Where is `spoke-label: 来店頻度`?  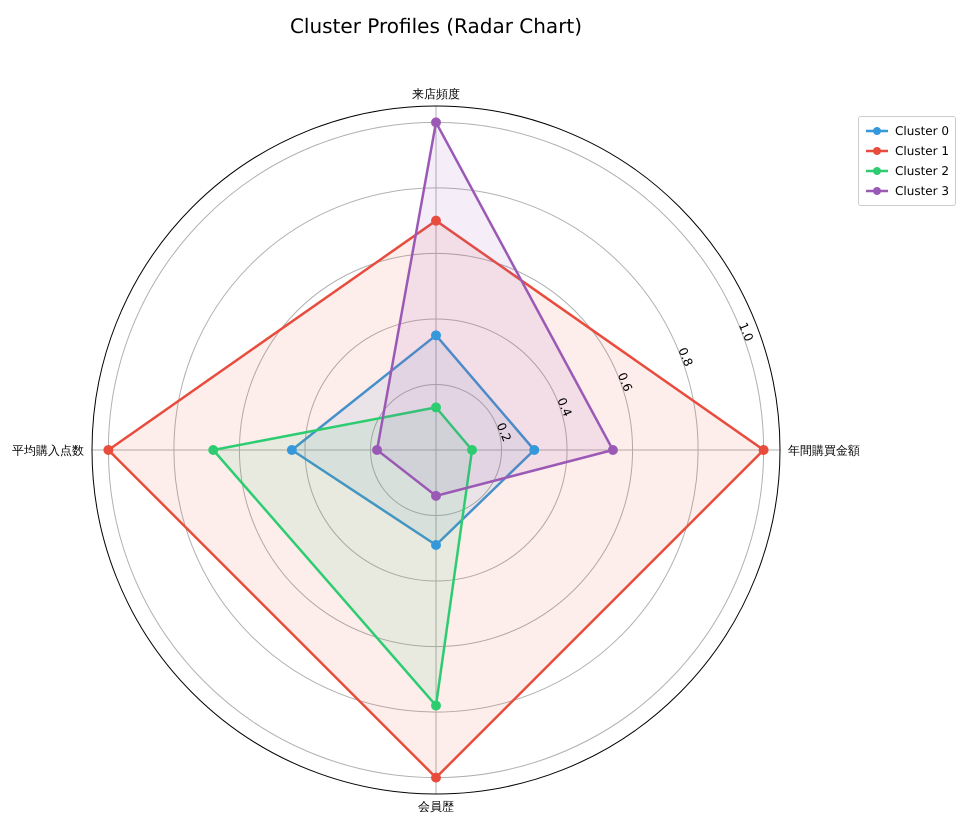
spoke-label: 来店頻度 is located at coordinates (436, 94).